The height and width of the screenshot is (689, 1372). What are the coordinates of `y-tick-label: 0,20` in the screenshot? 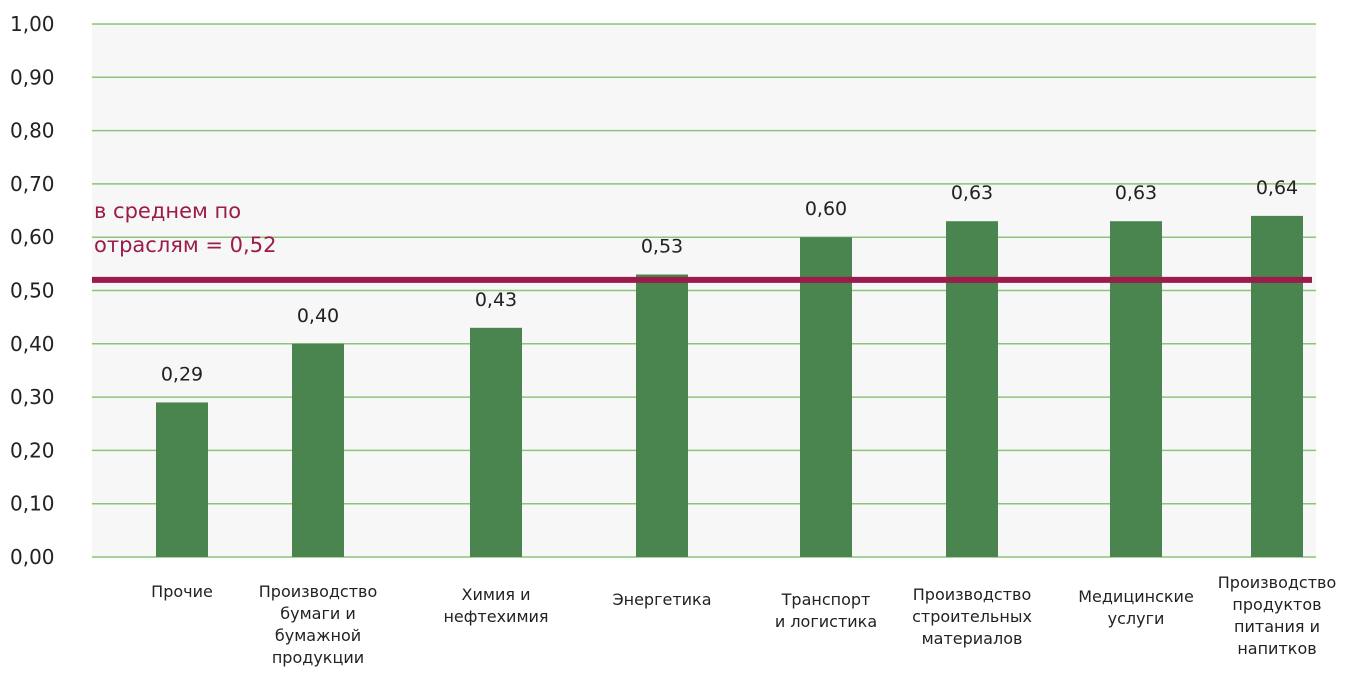 It's located at (32, 450).